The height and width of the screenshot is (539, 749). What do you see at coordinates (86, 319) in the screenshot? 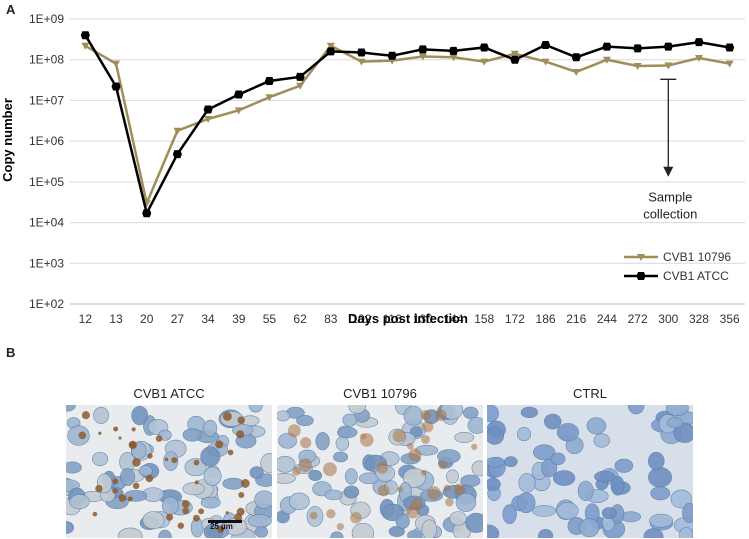
I see `x-tick-label: 12` at bounding box center [86, 319].